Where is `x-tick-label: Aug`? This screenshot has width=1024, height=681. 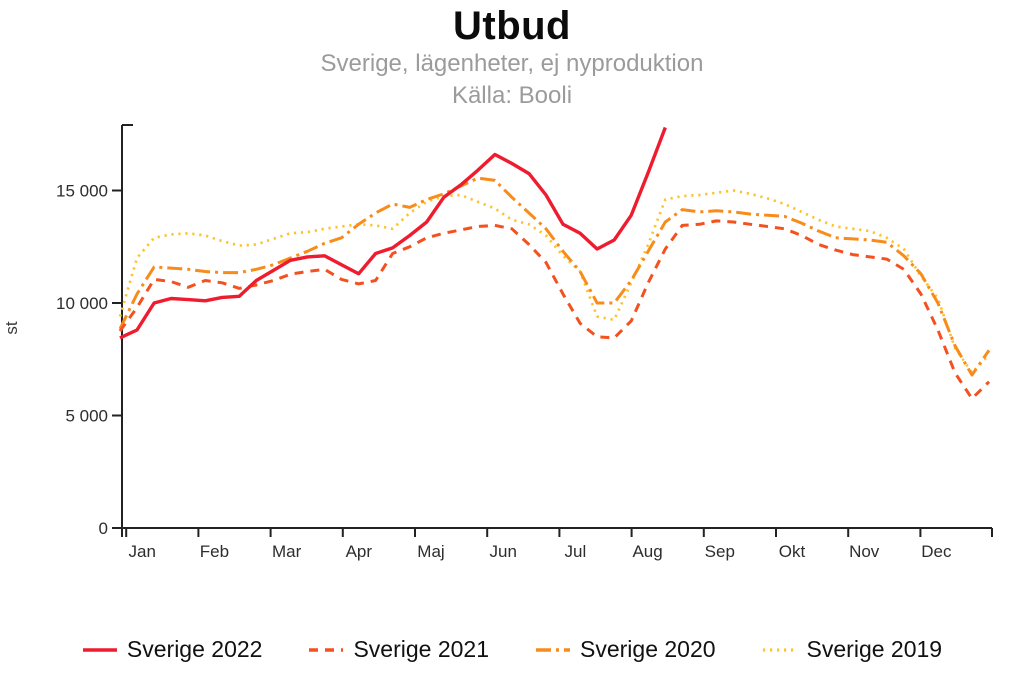
x-tick-label: Aug is located at coordinates (647, 551).